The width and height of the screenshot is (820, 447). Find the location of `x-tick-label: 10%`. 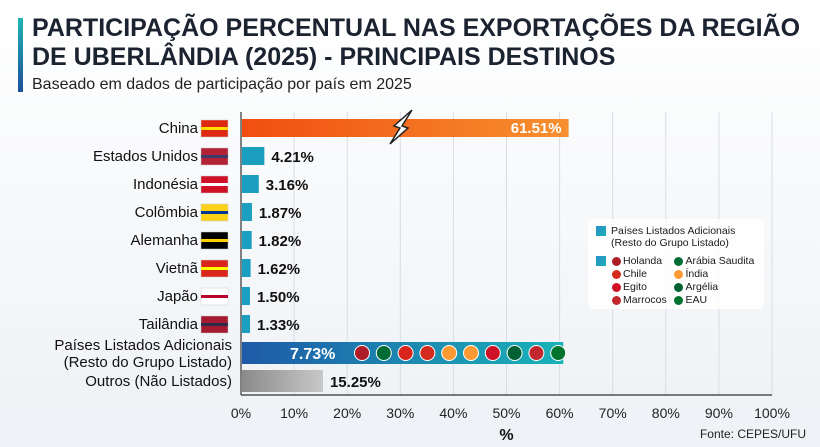

x-tick-label: 10% is located at coordinates (294, 413).